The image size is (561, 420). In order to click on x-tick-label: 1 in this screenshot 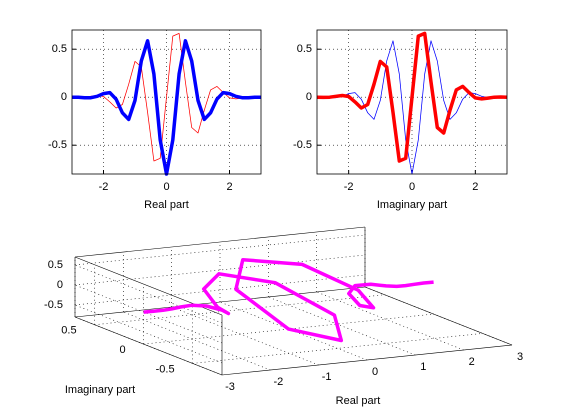, I will do `click(423, 367)`.